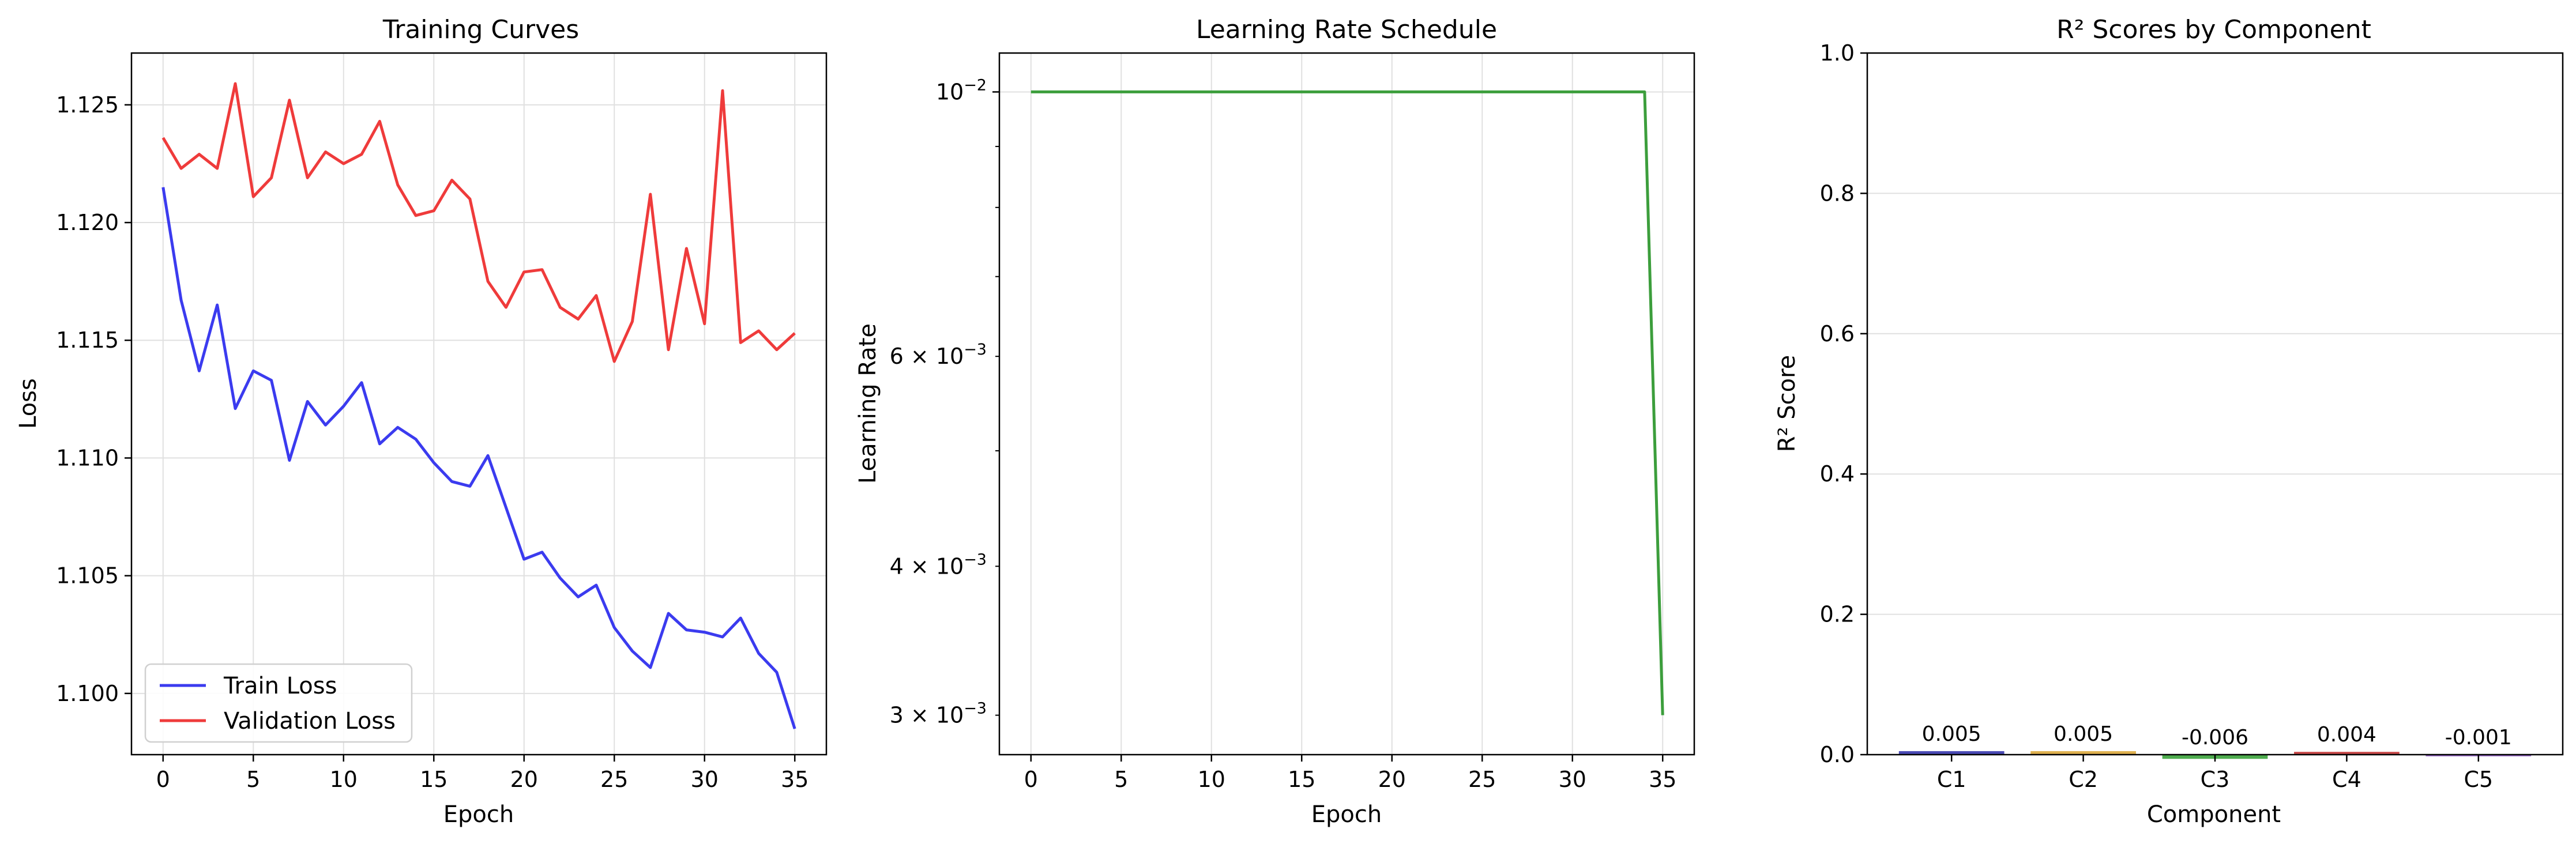 The width and height of the screenshot is (2576, 844). Describe the element at coordinates (961, 90) in the screenshot. I see `y-tick-label: 10−2` at that location.